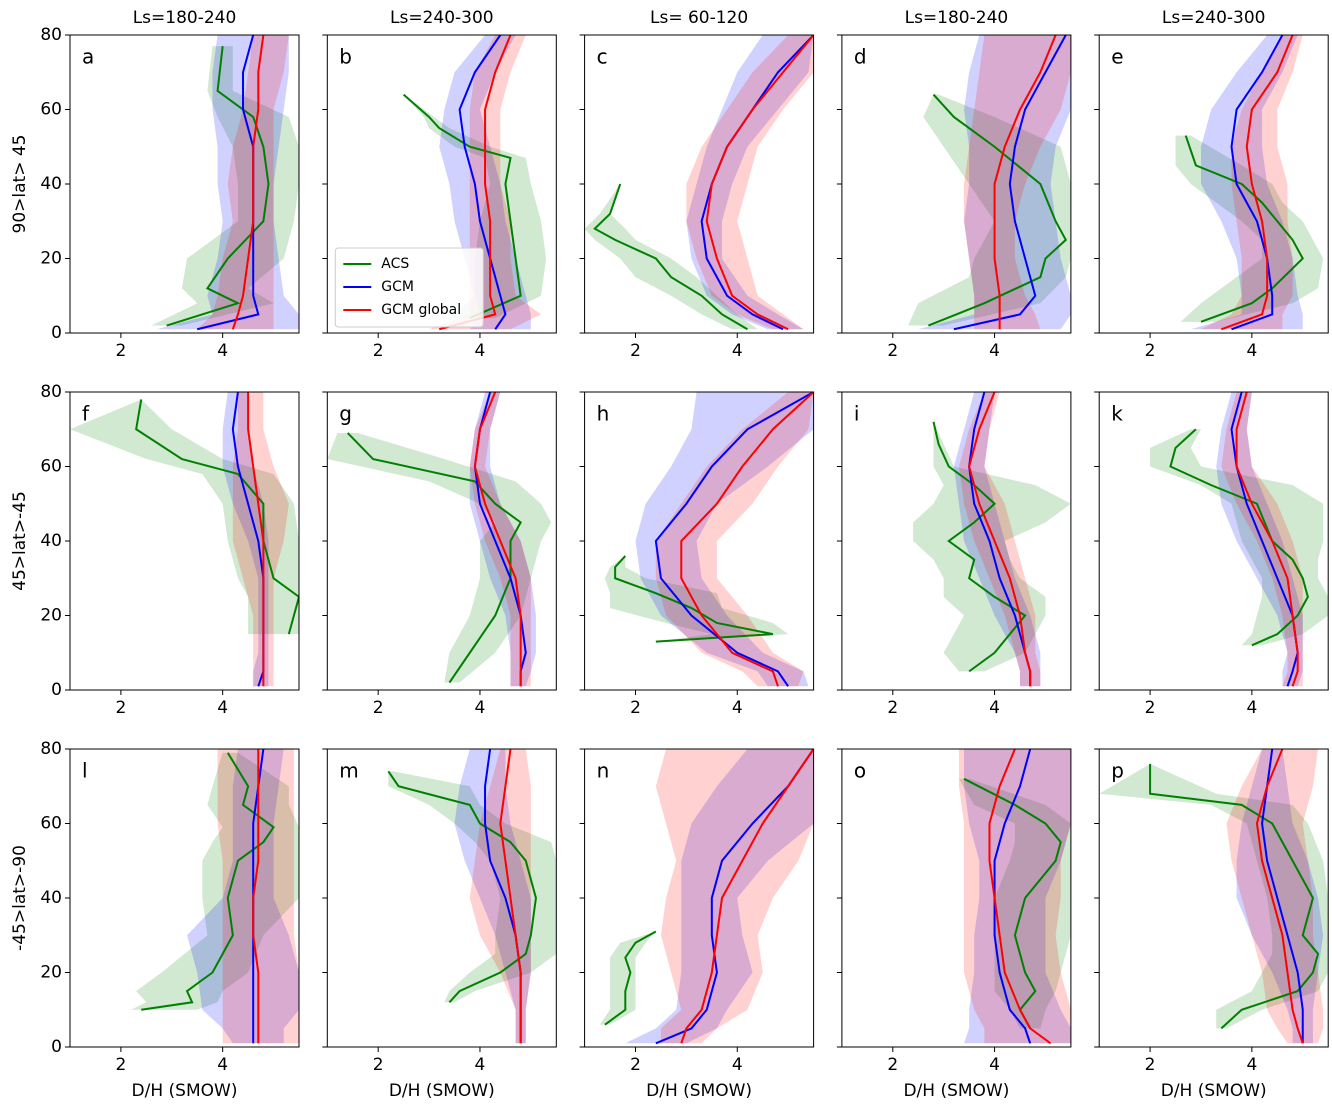 The image size is (1332, 1105). I want to click on y-axis-label: 45>lat>-45, so click(20, 541).